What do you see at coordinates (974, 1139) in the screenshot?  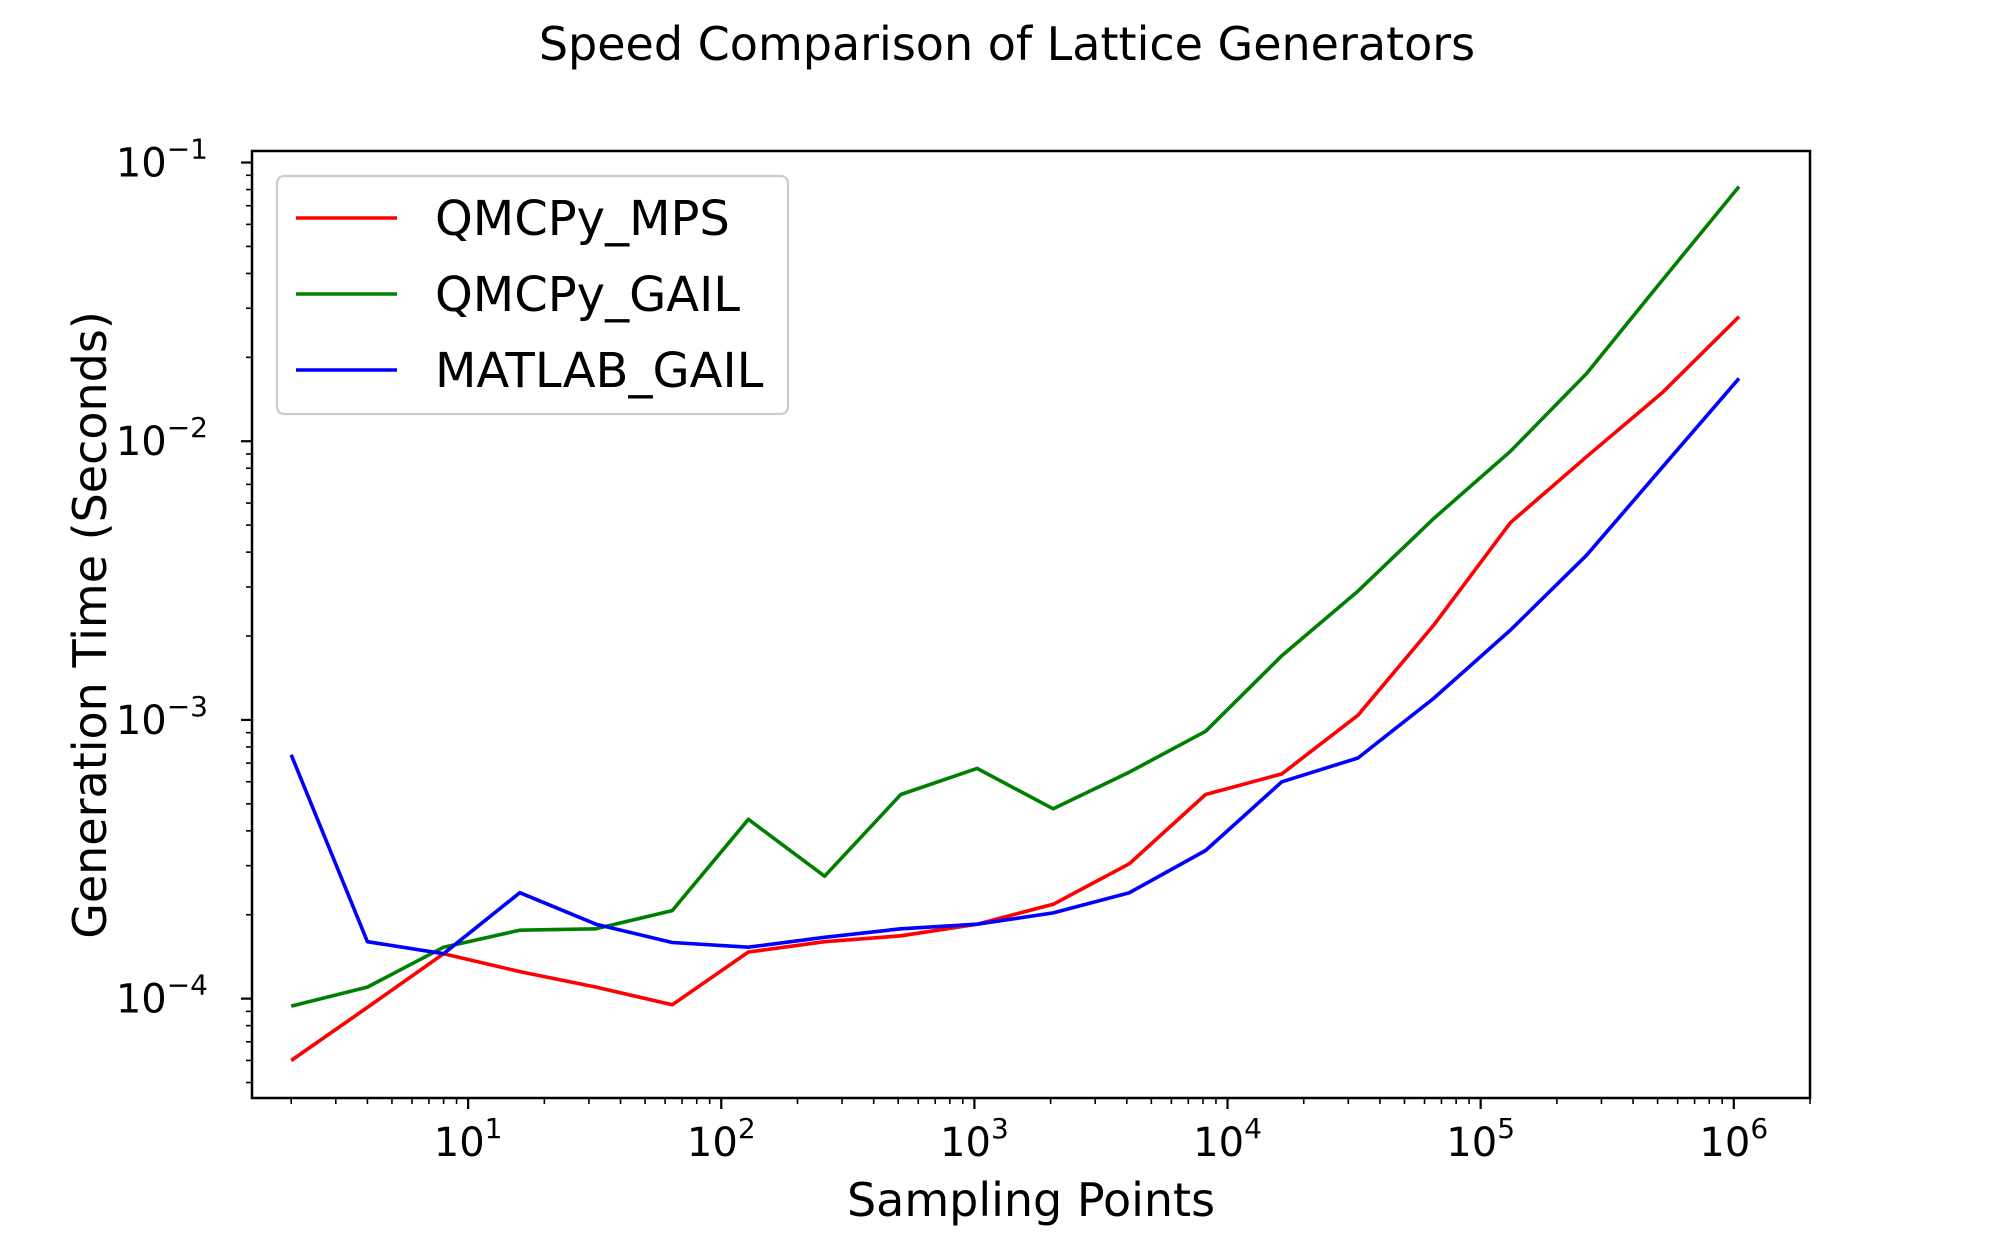 I see `x-tick-label: 10³` at bounding box center [974, 1139].